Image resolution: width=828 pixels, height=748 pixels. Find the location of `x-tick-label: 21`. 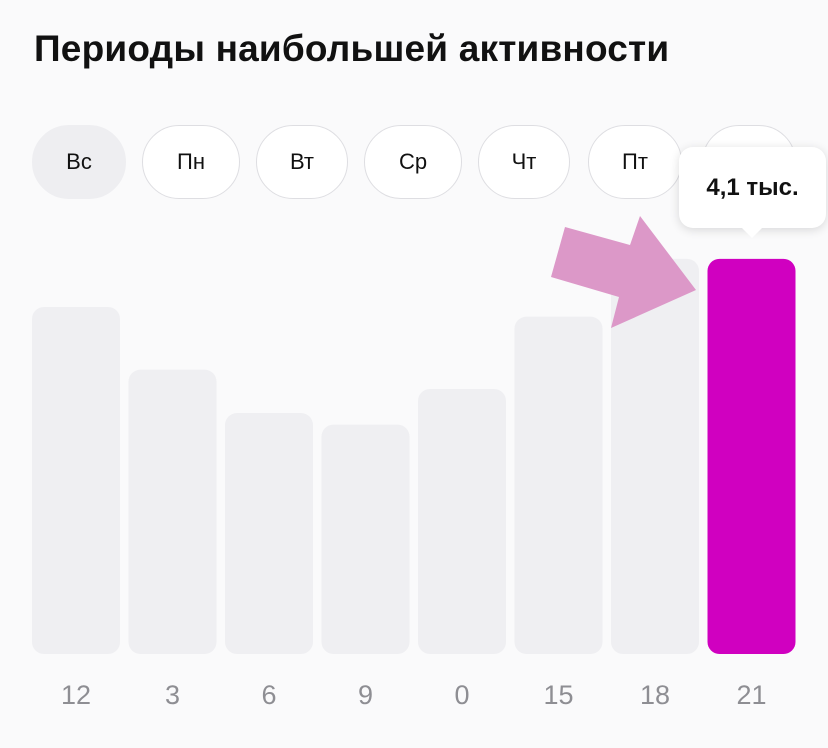

x-tick-label: 21 is located at coordinates (751, 695).